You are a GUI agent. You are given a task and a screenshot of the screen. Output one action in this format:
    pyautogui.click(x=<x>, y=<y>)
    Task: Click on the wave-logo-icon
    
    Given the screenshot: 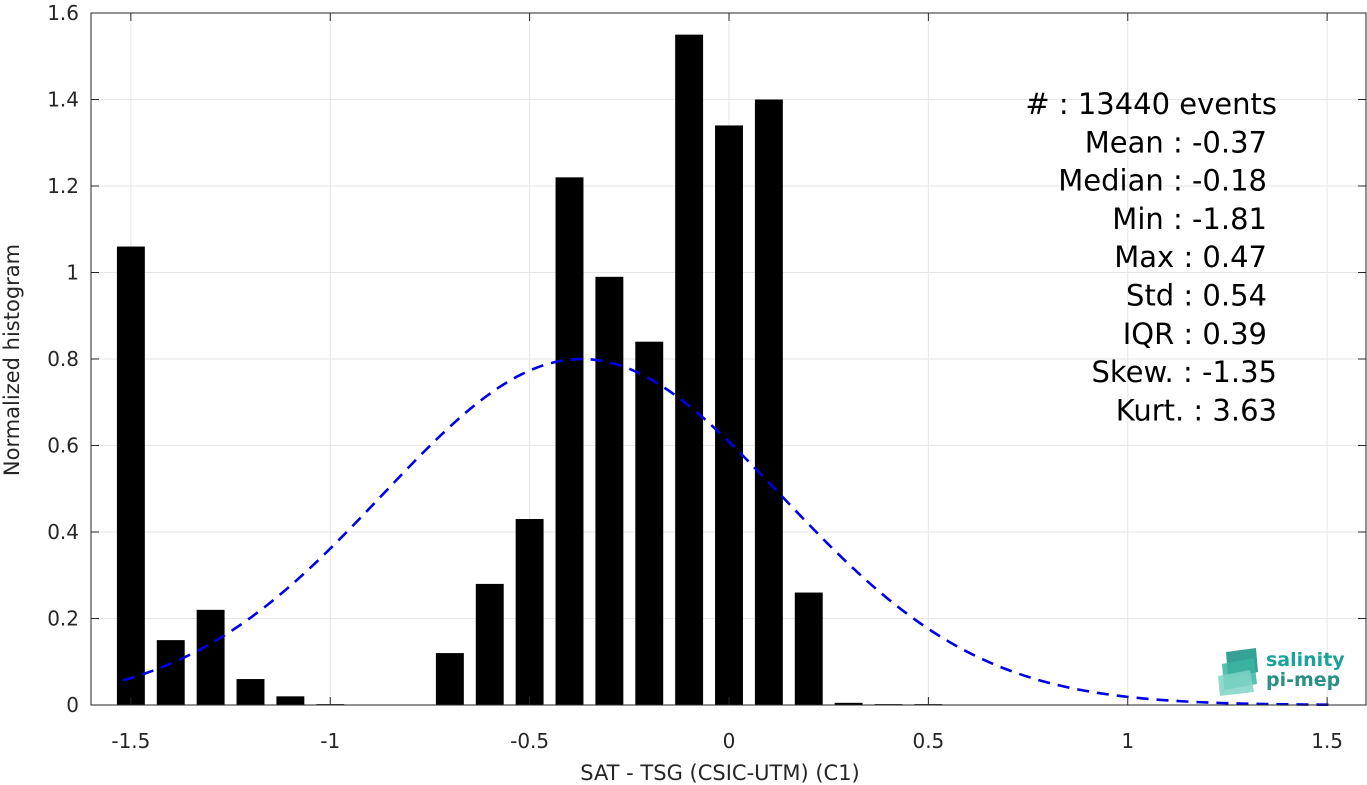 What is the action you would take?
    pyautogui.click(x=1238, y=672)
    